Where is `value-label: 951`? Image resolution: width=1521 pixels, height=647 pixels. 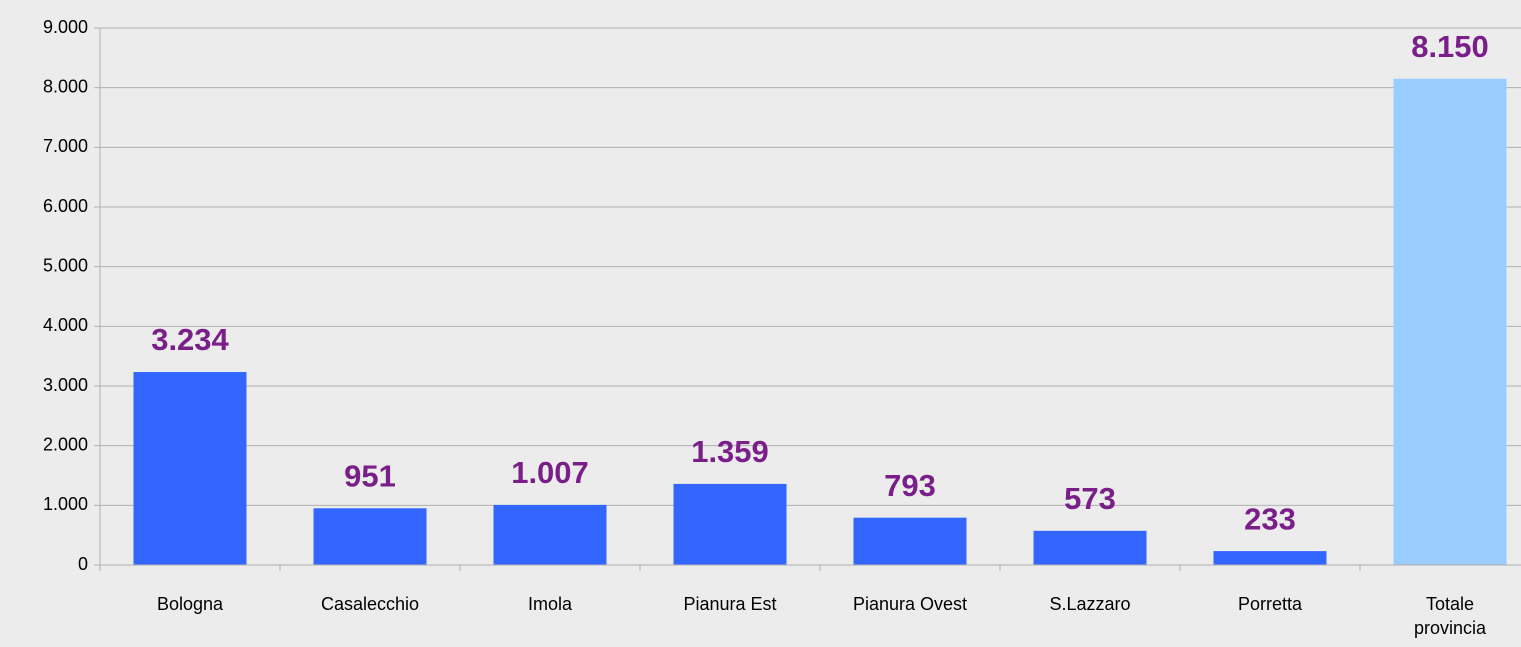
value-label: 951 is located at coordinates (370, 475).